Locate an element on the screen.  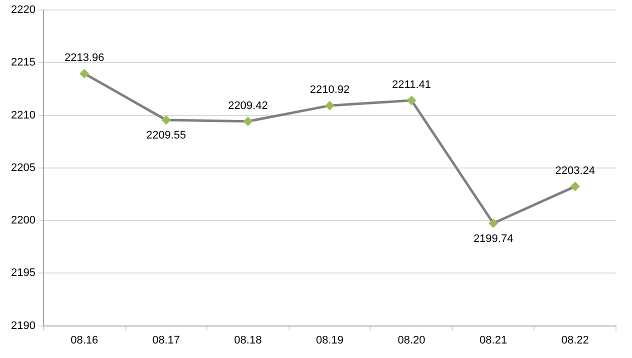
y-tick-label: 2215 is located at coordinates (23, 62).